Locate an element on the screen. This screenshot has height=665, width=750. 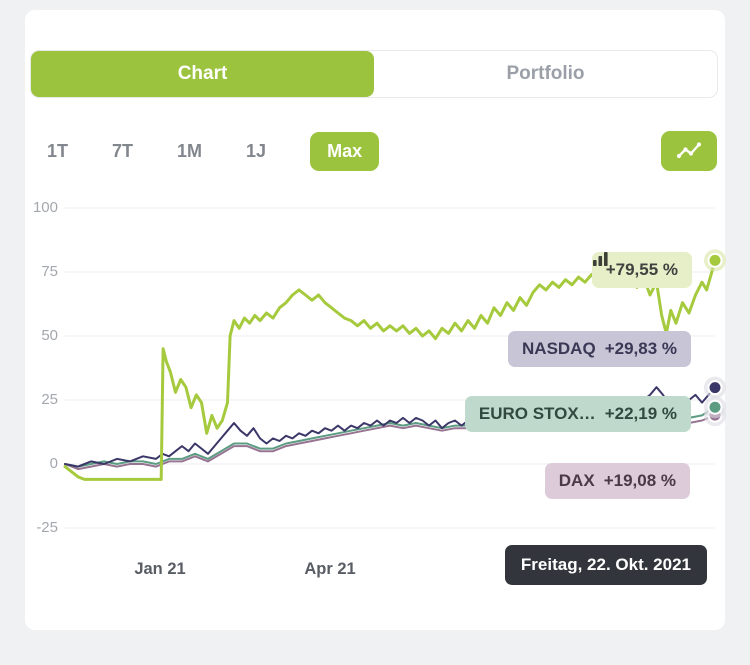
y-axis-label: 25 is located at coordinates (49, 399).